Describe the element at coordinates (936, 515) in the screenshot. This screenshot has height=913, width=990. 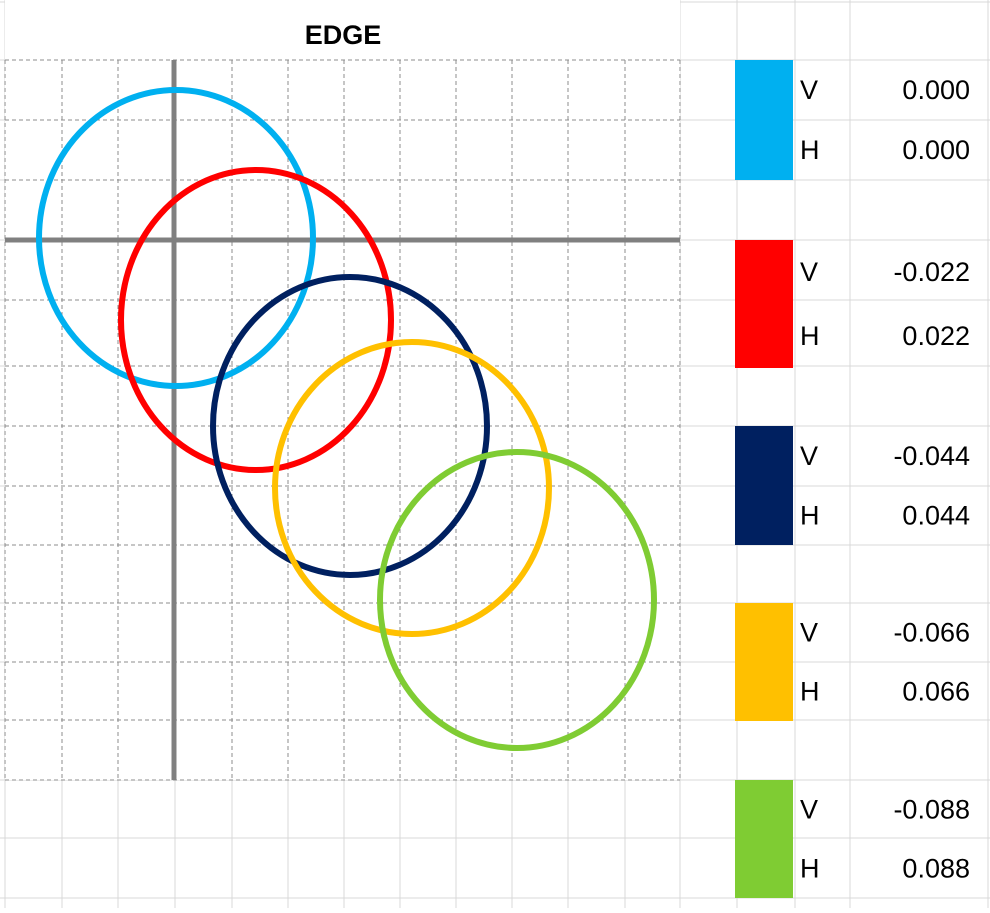
I see `legend-value: 0.044` at that location.